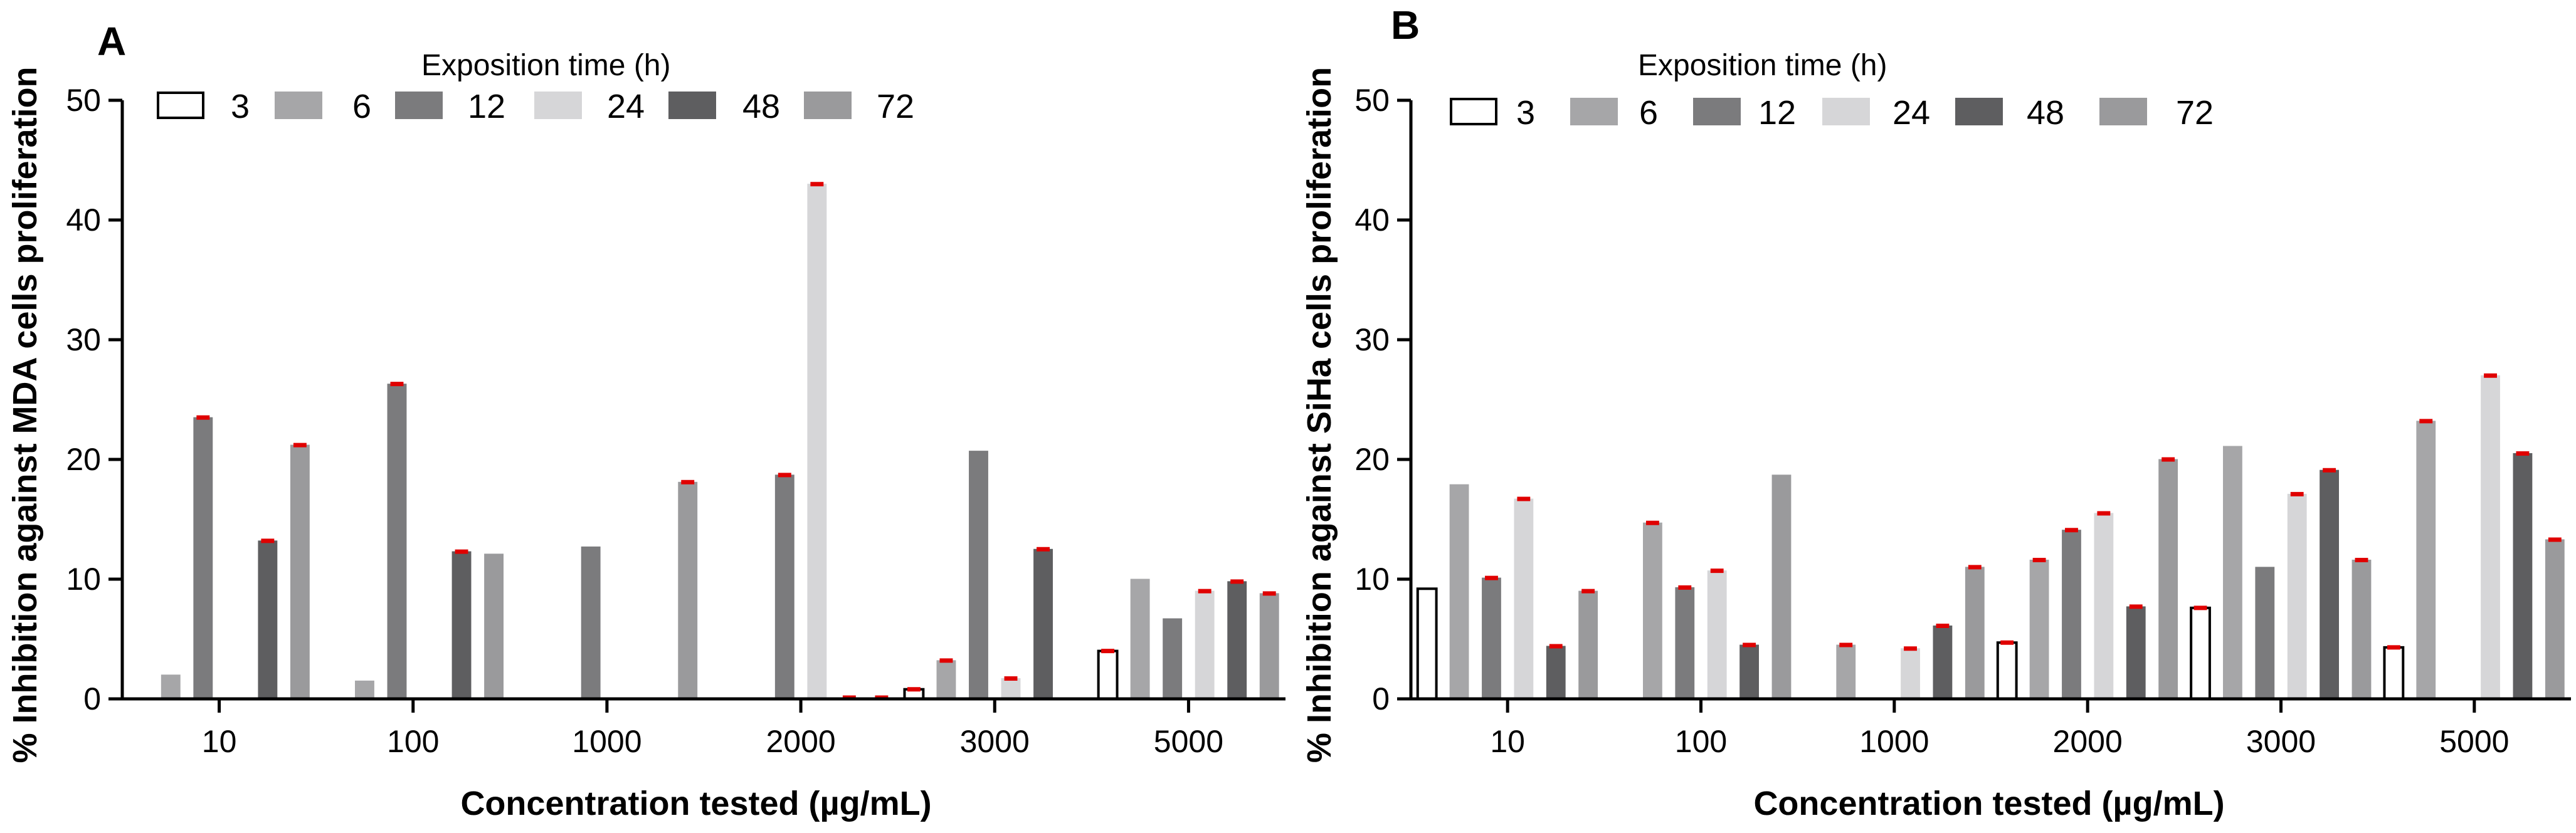  I want to click on legend-item-12: 12, so click(450, 106).